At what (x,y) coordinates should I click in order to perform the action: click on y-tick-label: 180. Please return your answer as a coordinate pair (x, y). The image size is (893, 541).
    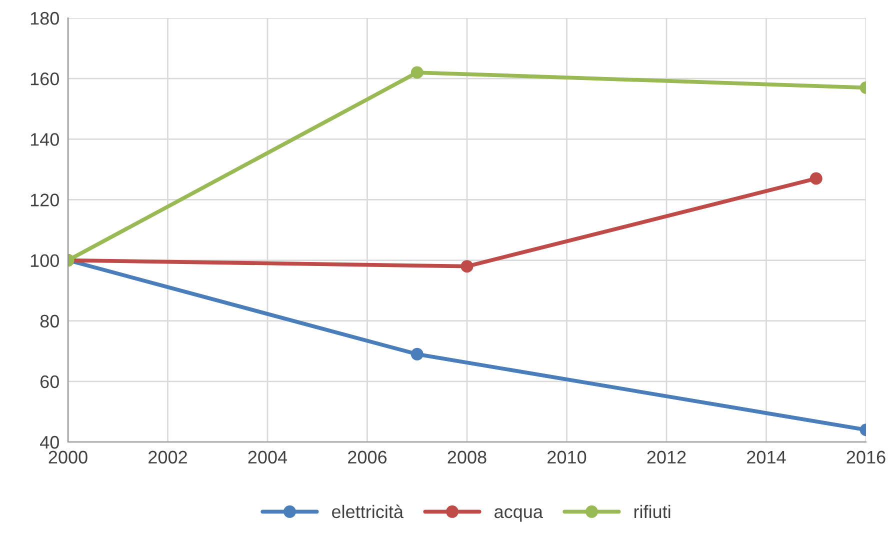
    Looking at the image, I should click on (44, 18).